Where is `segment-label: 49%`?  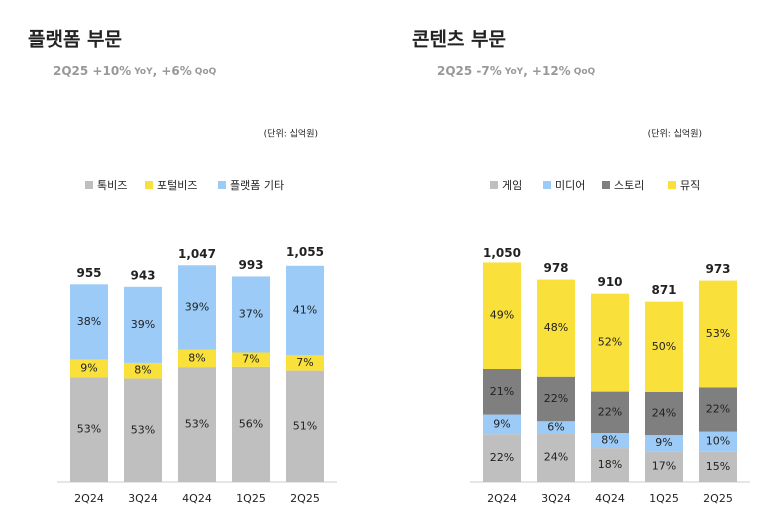 segment-label: 49% is located at coordinates (502, 315).